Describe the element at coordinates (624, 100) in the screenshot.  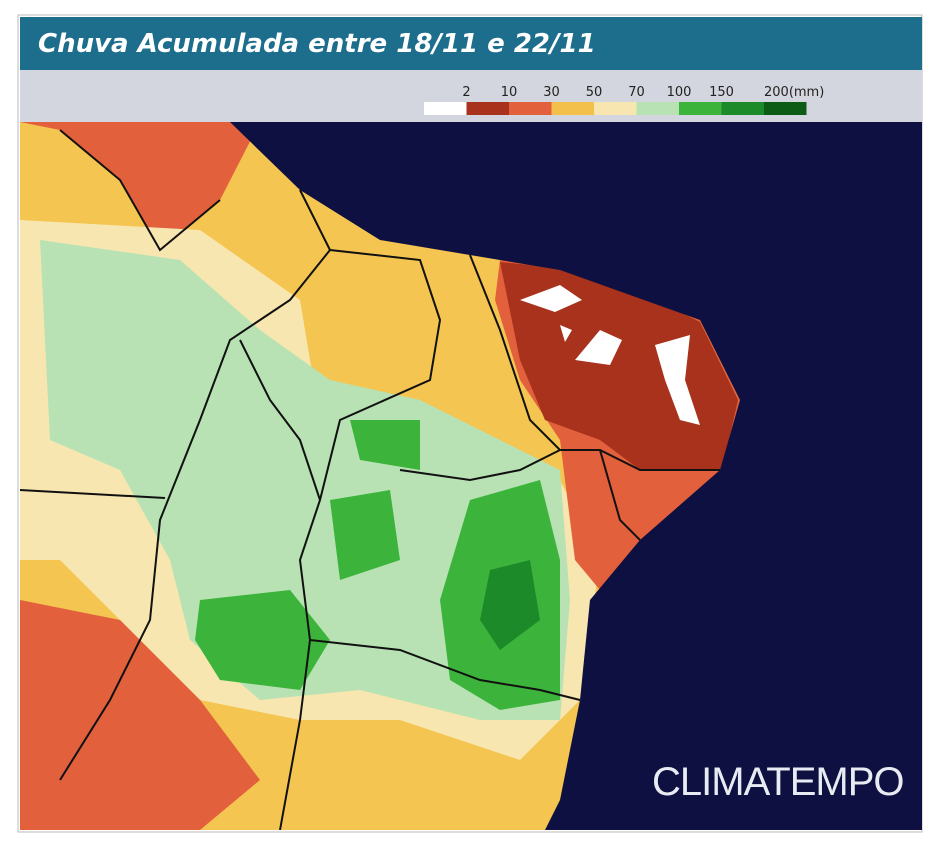
I see `legend: 2 10 30 50 70 100 150 200(mm)` at that location.